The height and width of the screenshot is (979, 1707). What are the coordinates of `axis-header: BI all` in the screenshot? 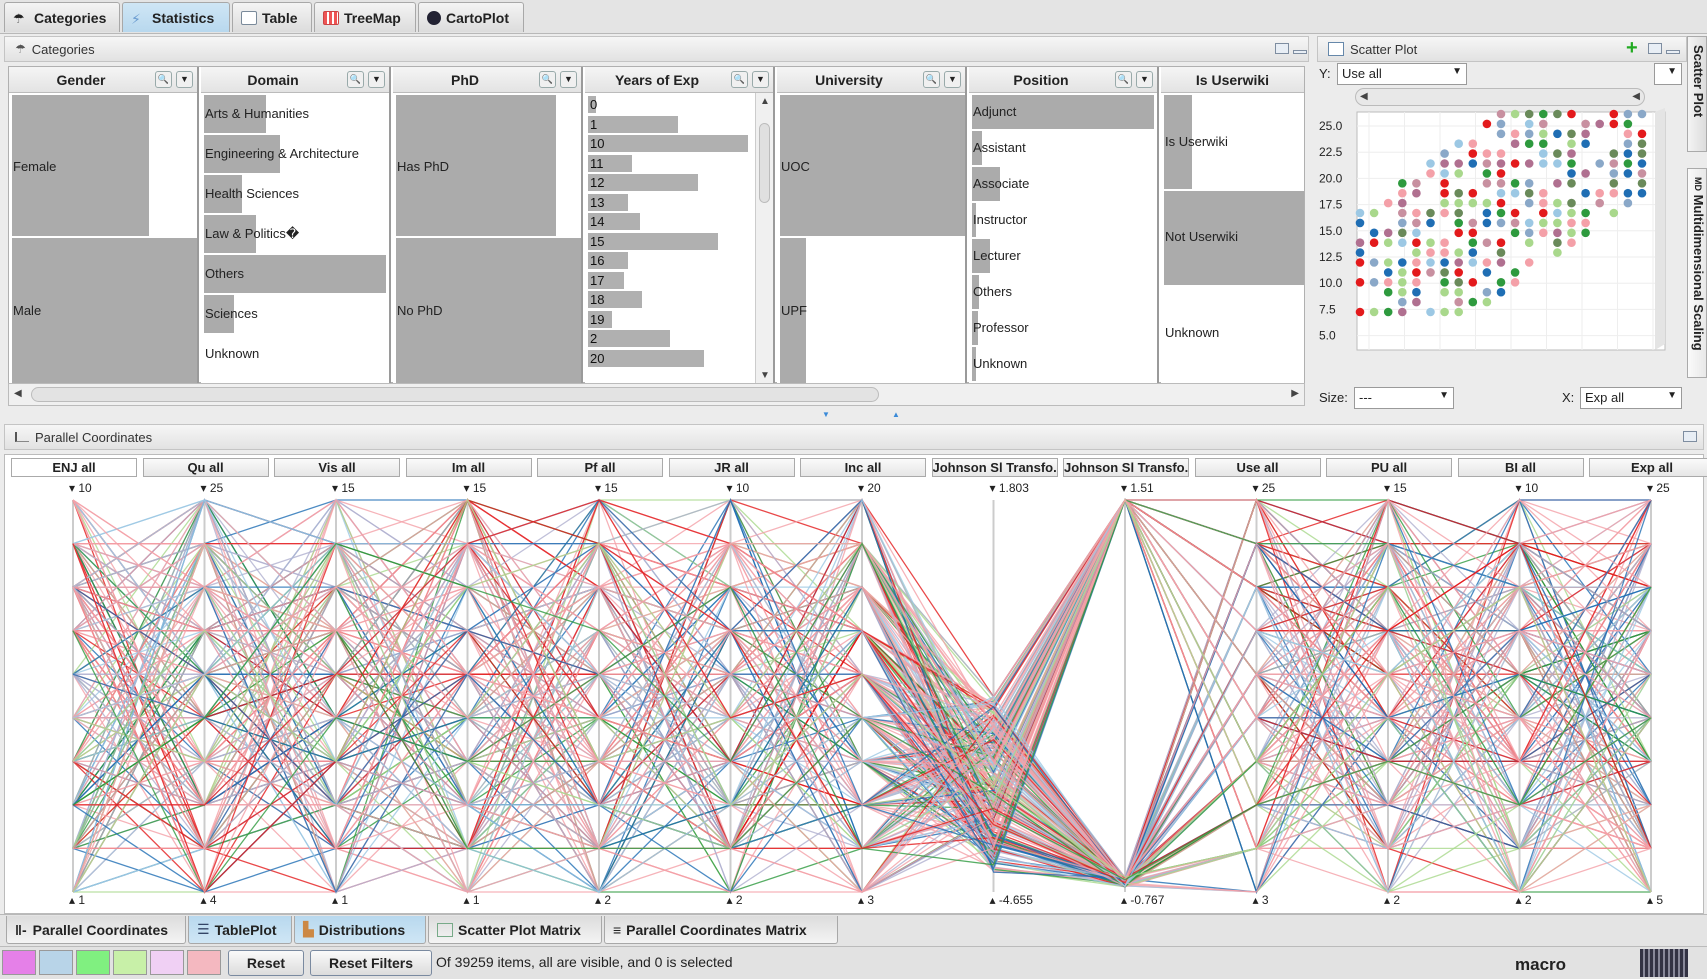 It's located at (1520, 467).